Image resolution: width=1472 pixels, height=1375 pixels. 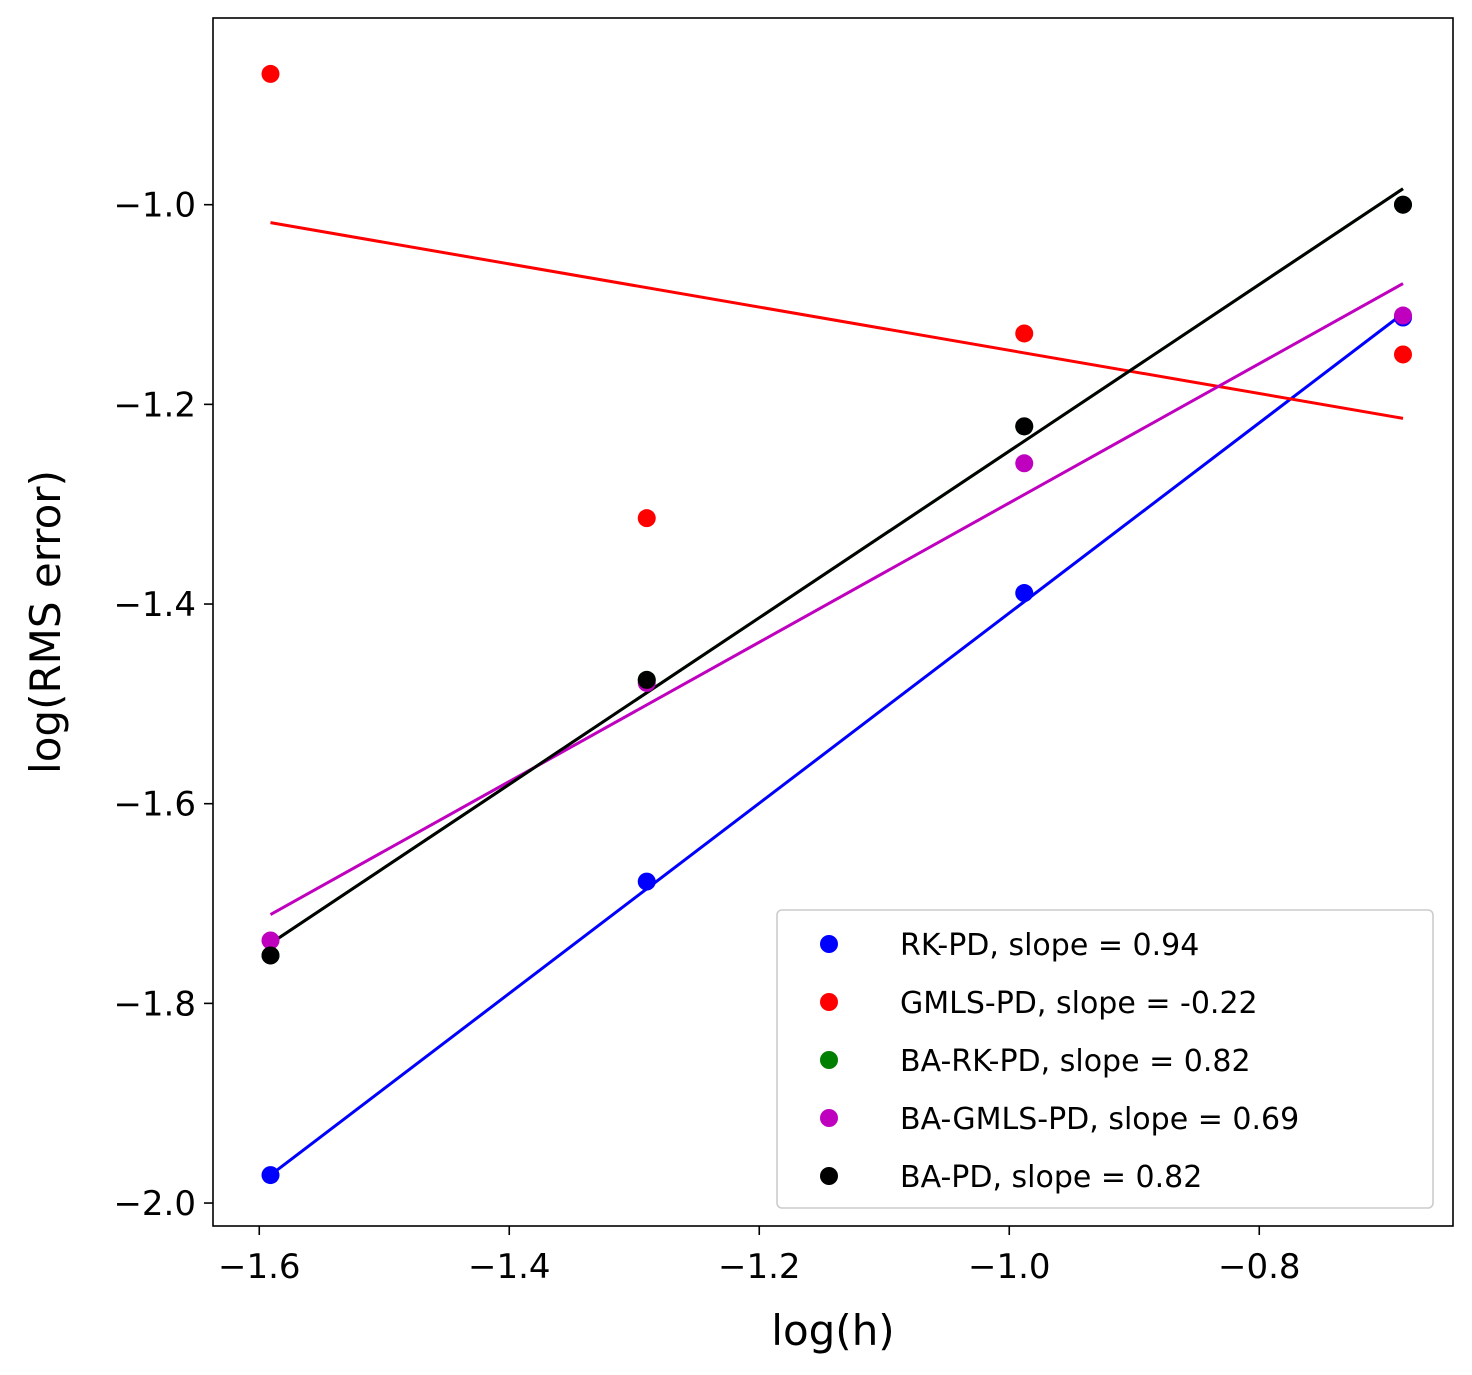 What do you see at coordinates (154, 805) in the screenshot?
I see `y-tick-label: −1.6` at bounding box center [154, 805].